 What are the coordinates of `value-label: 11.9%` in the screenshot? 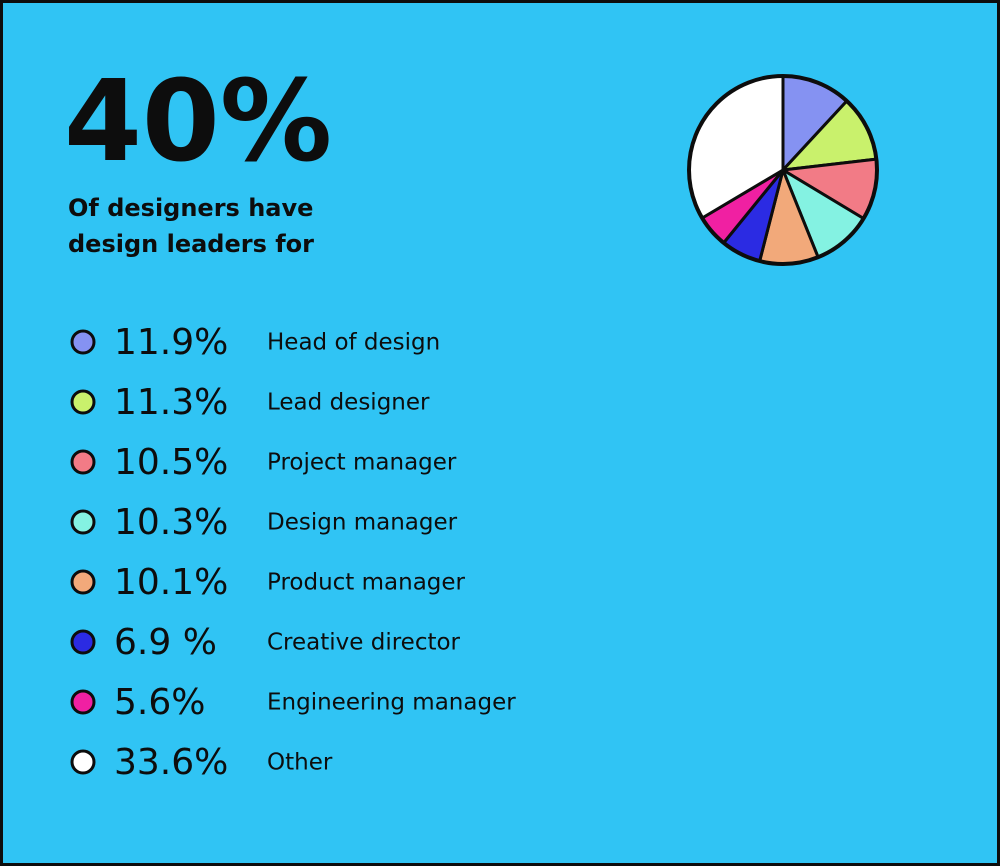 It's located at (171, 342).